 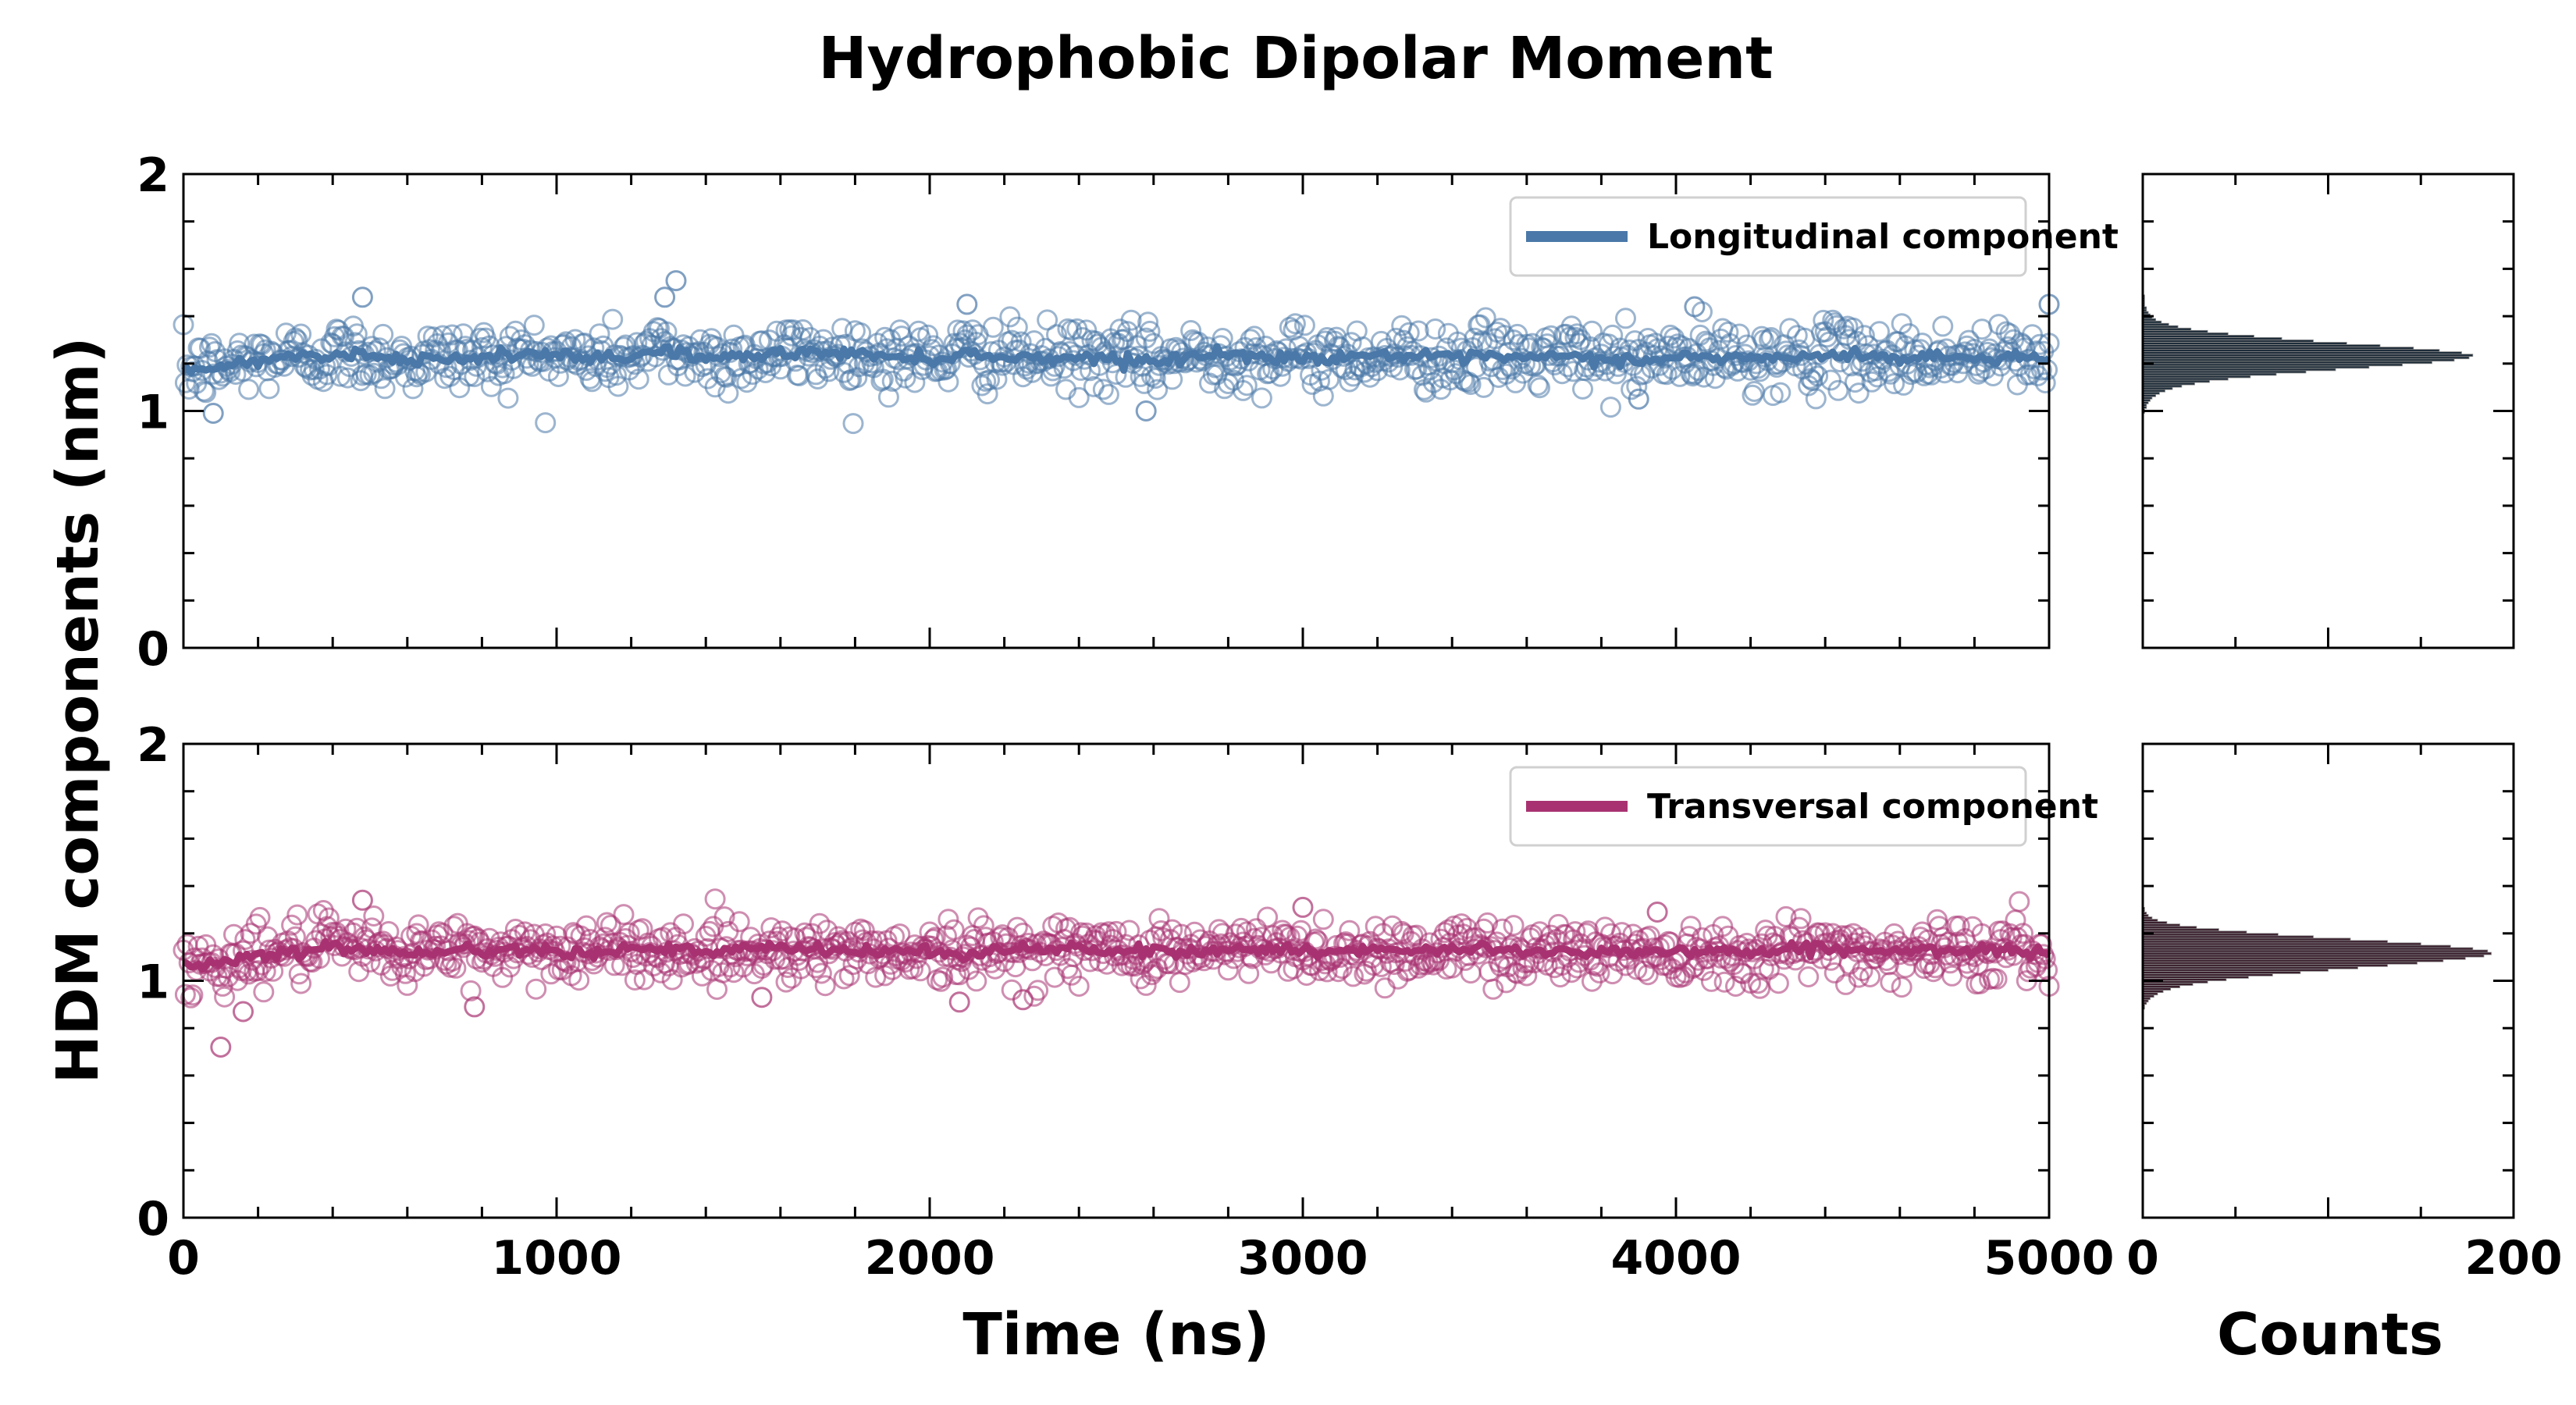 I want to click on y-tick-label: 2, so click(x=153, y=746).